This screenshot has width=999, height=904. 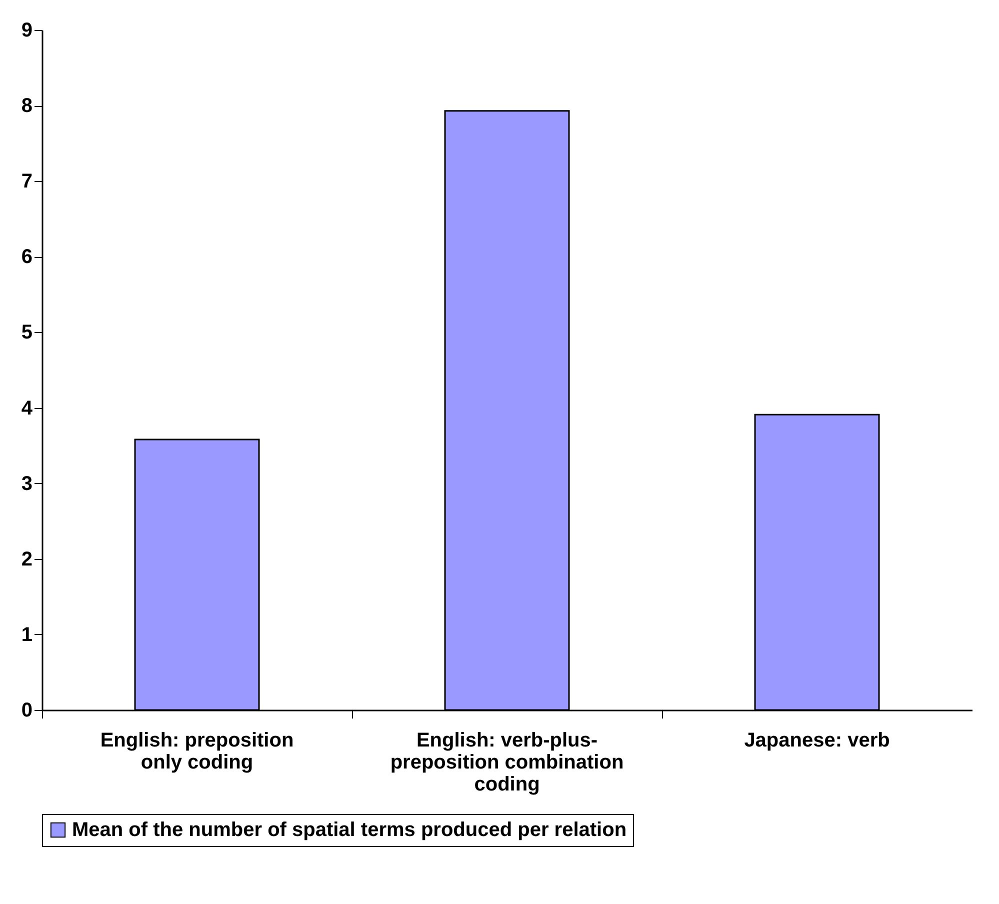 I want to click on y-tick-label: 4, so click(x=27, y=408).